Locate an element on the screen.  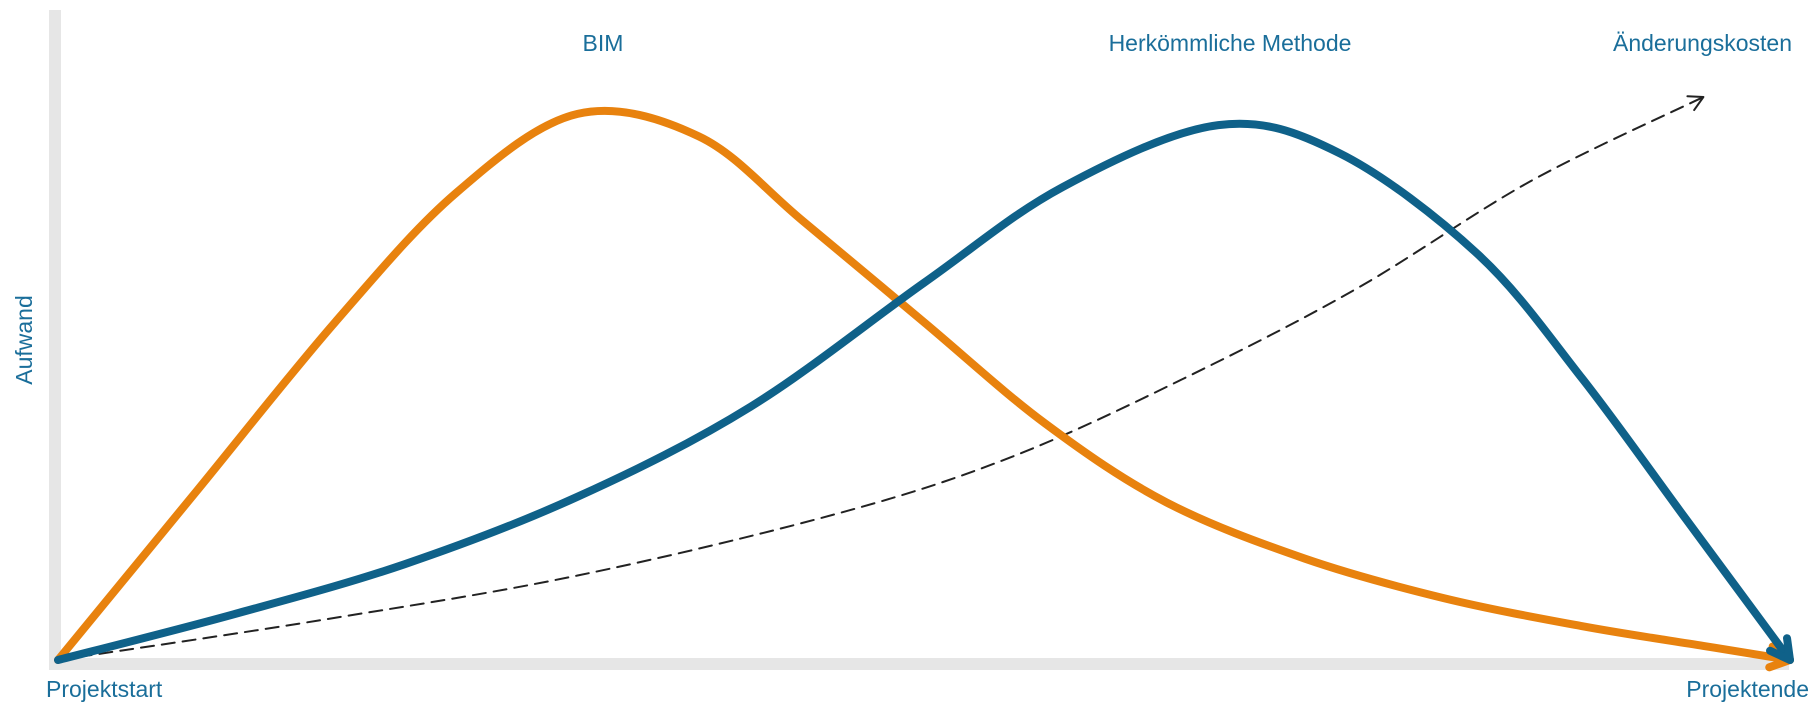
series-1-arrowhead is located at coordinates (1780, 649).